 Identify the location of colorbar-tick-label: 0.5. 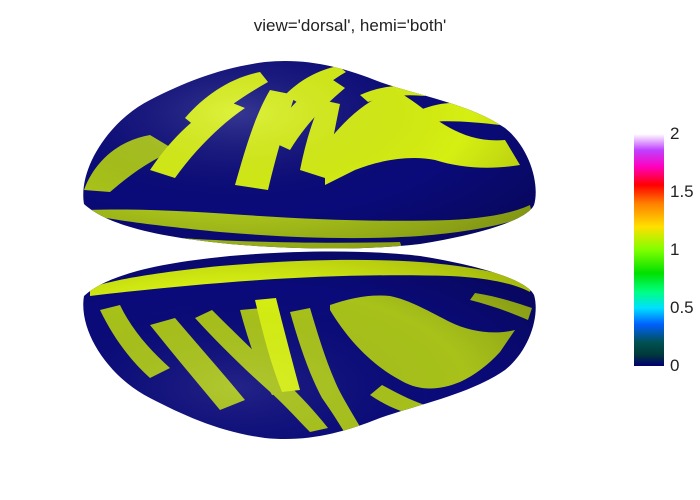
(682, 307).